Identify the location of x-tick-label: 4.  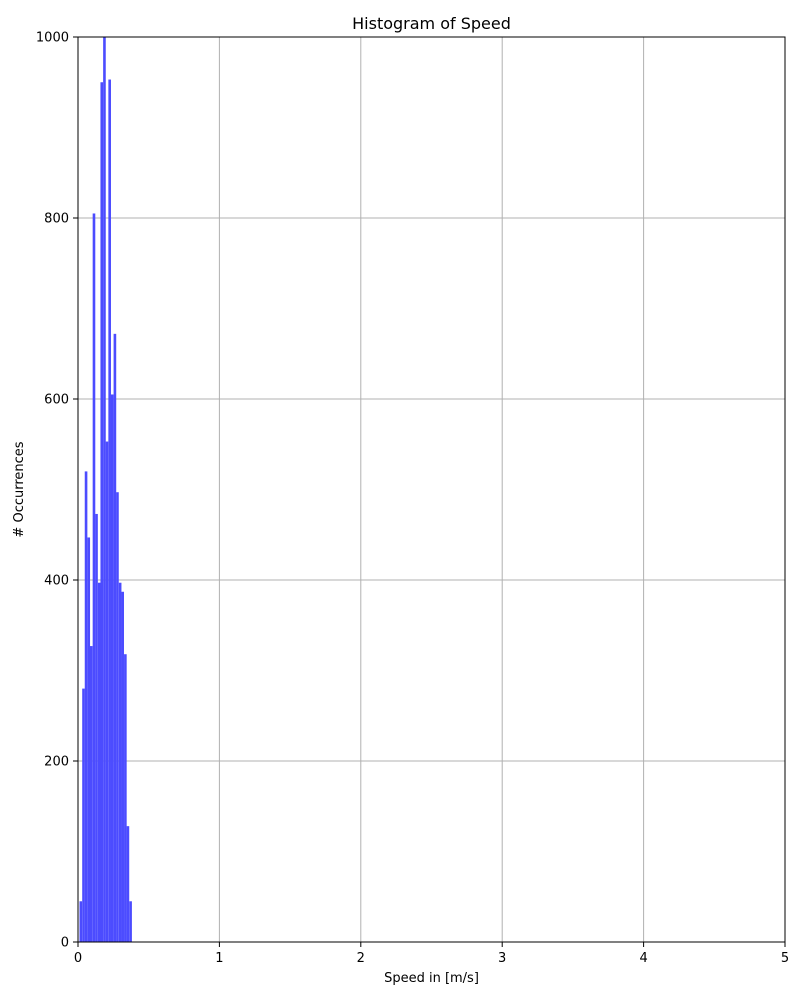
(643, 958).